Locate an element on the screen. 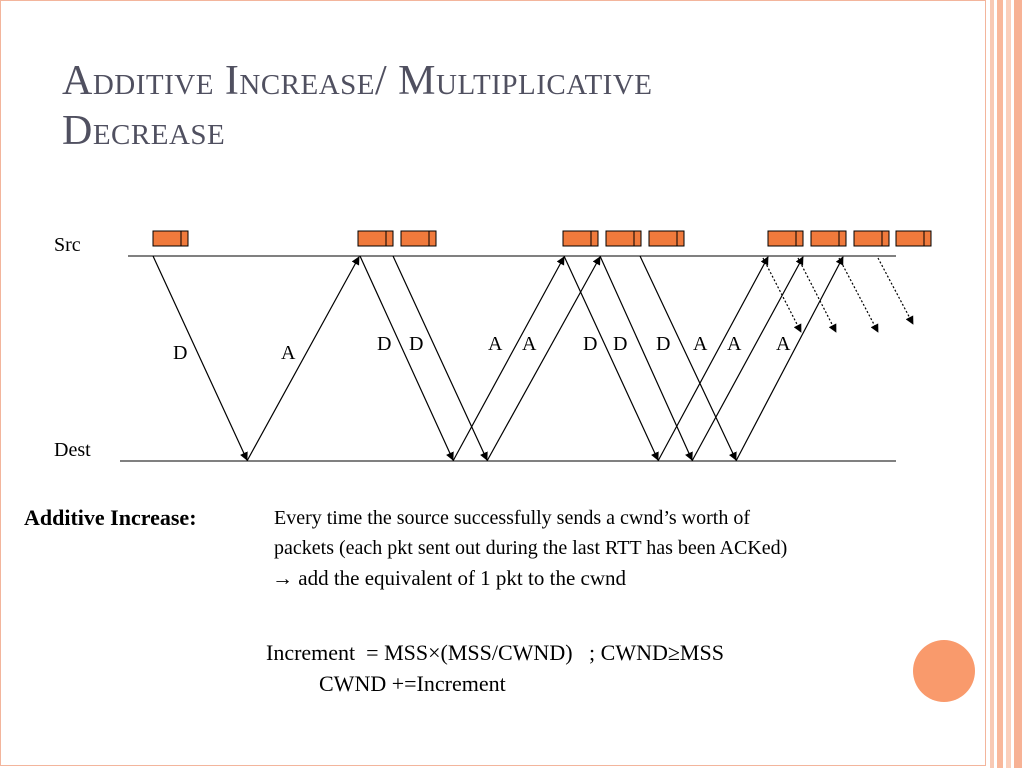  increment-formula: Increment = MSS×(MSS/CWND) ; CWND≥MSS is located at coordinates (495, 652).